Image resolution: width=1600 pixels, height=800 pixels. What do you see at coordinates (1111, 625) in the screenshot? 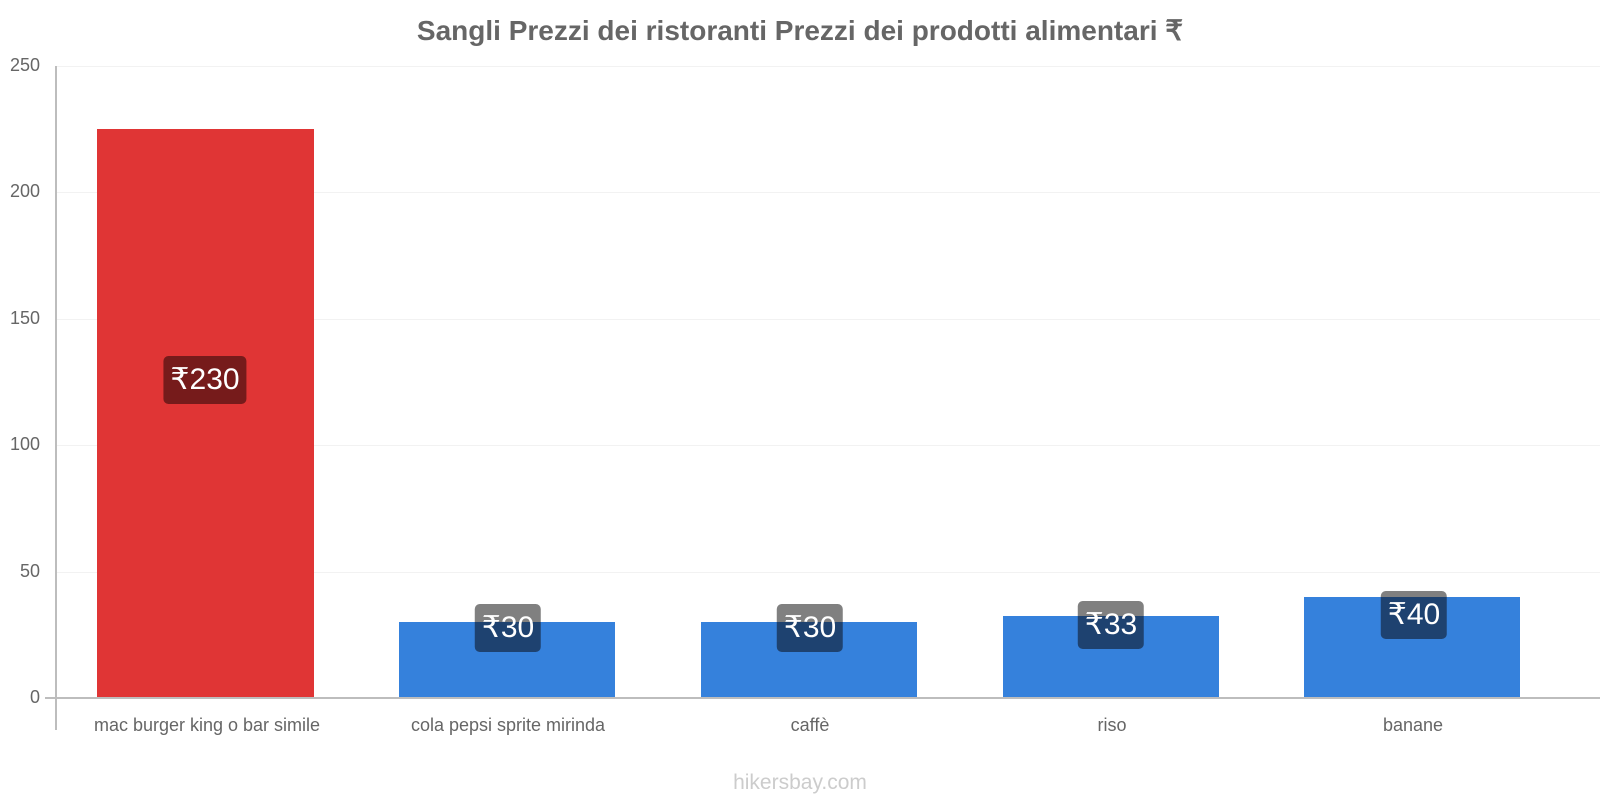
I see `bar-value-label: ₹33` at bounding box center [1111, 625].